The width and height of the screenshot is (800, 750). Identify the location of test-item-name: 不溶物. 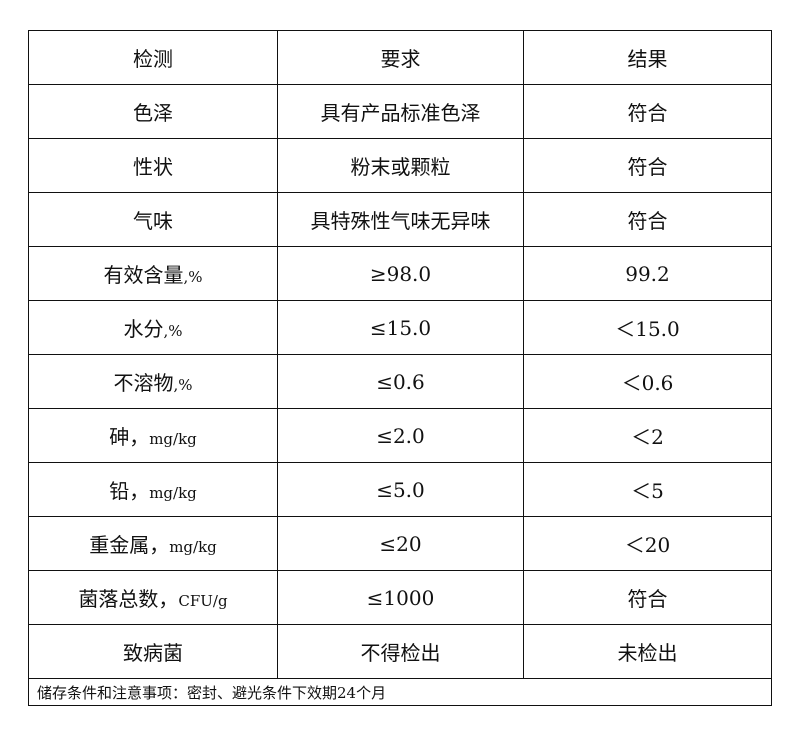
(143, 383).